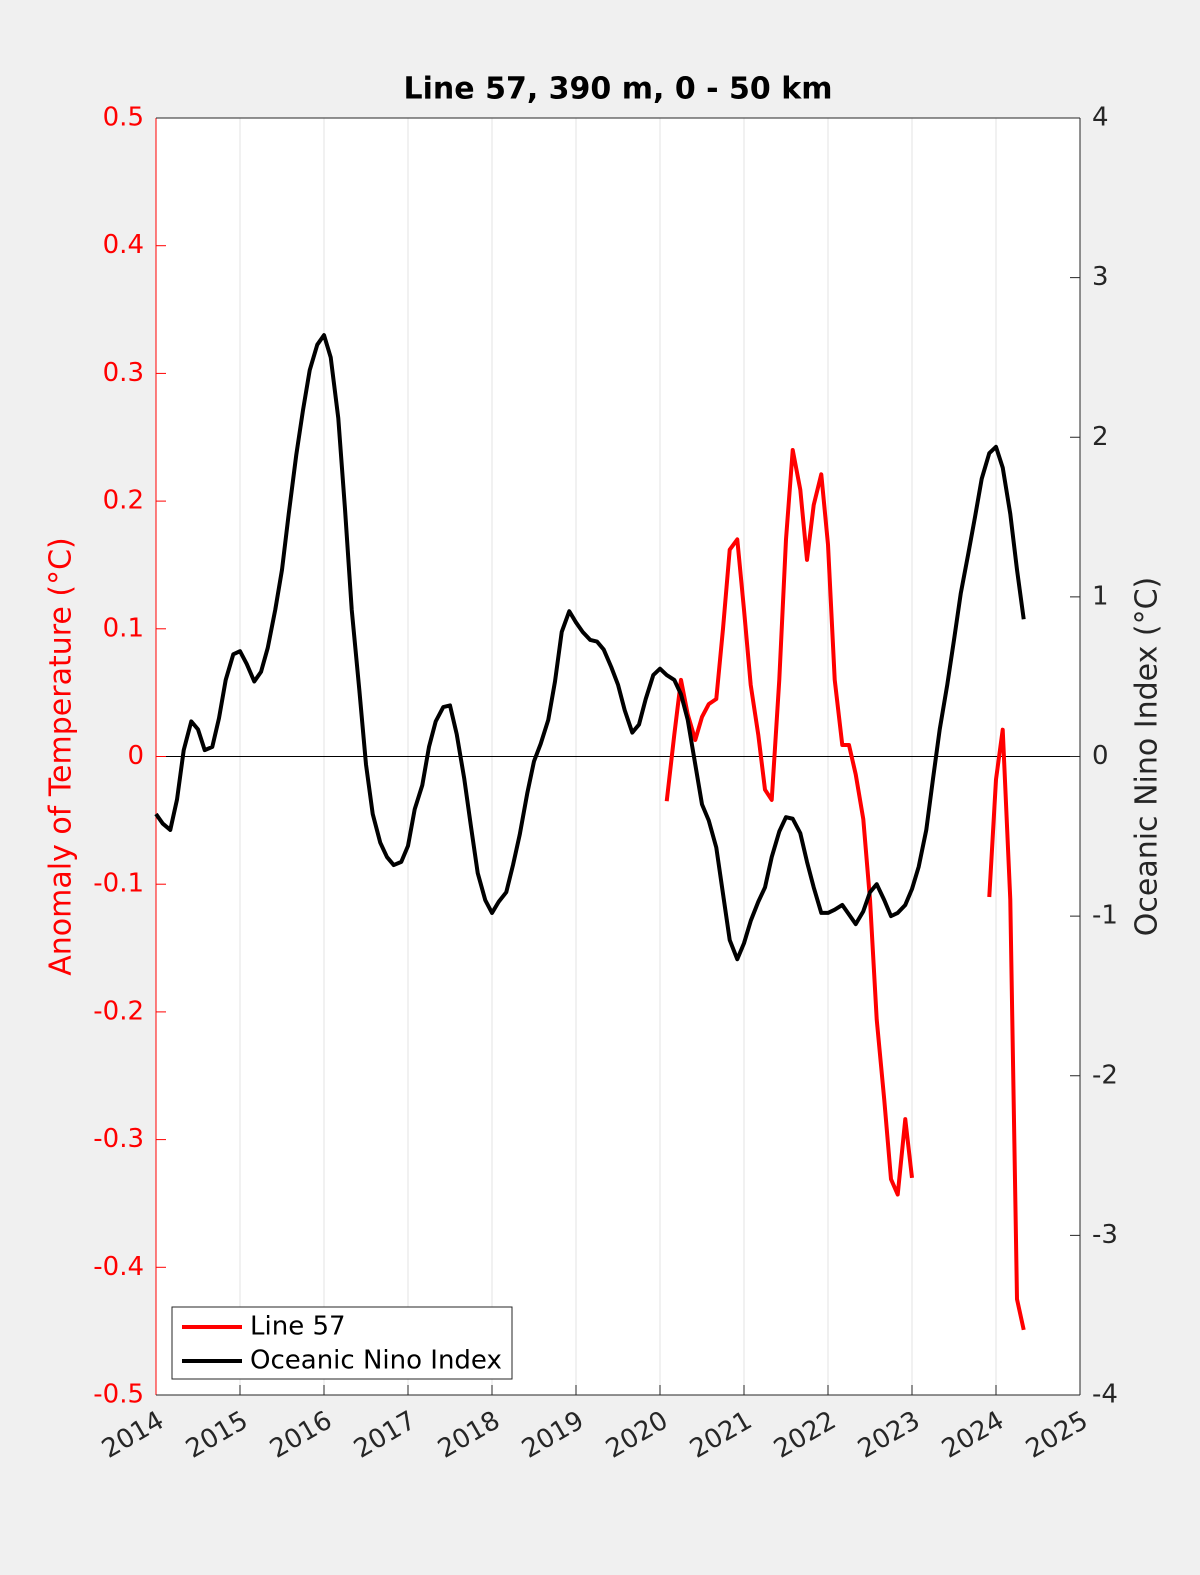 This screenshot has width=1200, height=1575. What do you see at coordinates (123, 501) in the screenshot?
I see `y-tick-label: 0.2` at bounding box center [123, 501].